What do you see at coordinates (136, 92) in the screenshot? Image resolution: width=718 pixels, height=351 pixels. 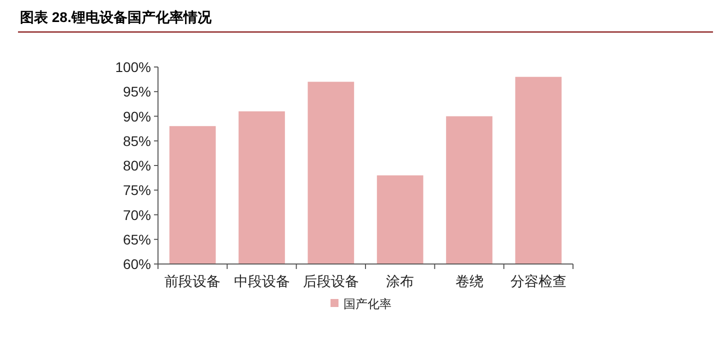 I see `y-tick-label: 95%` at bounding box center [136, 92].